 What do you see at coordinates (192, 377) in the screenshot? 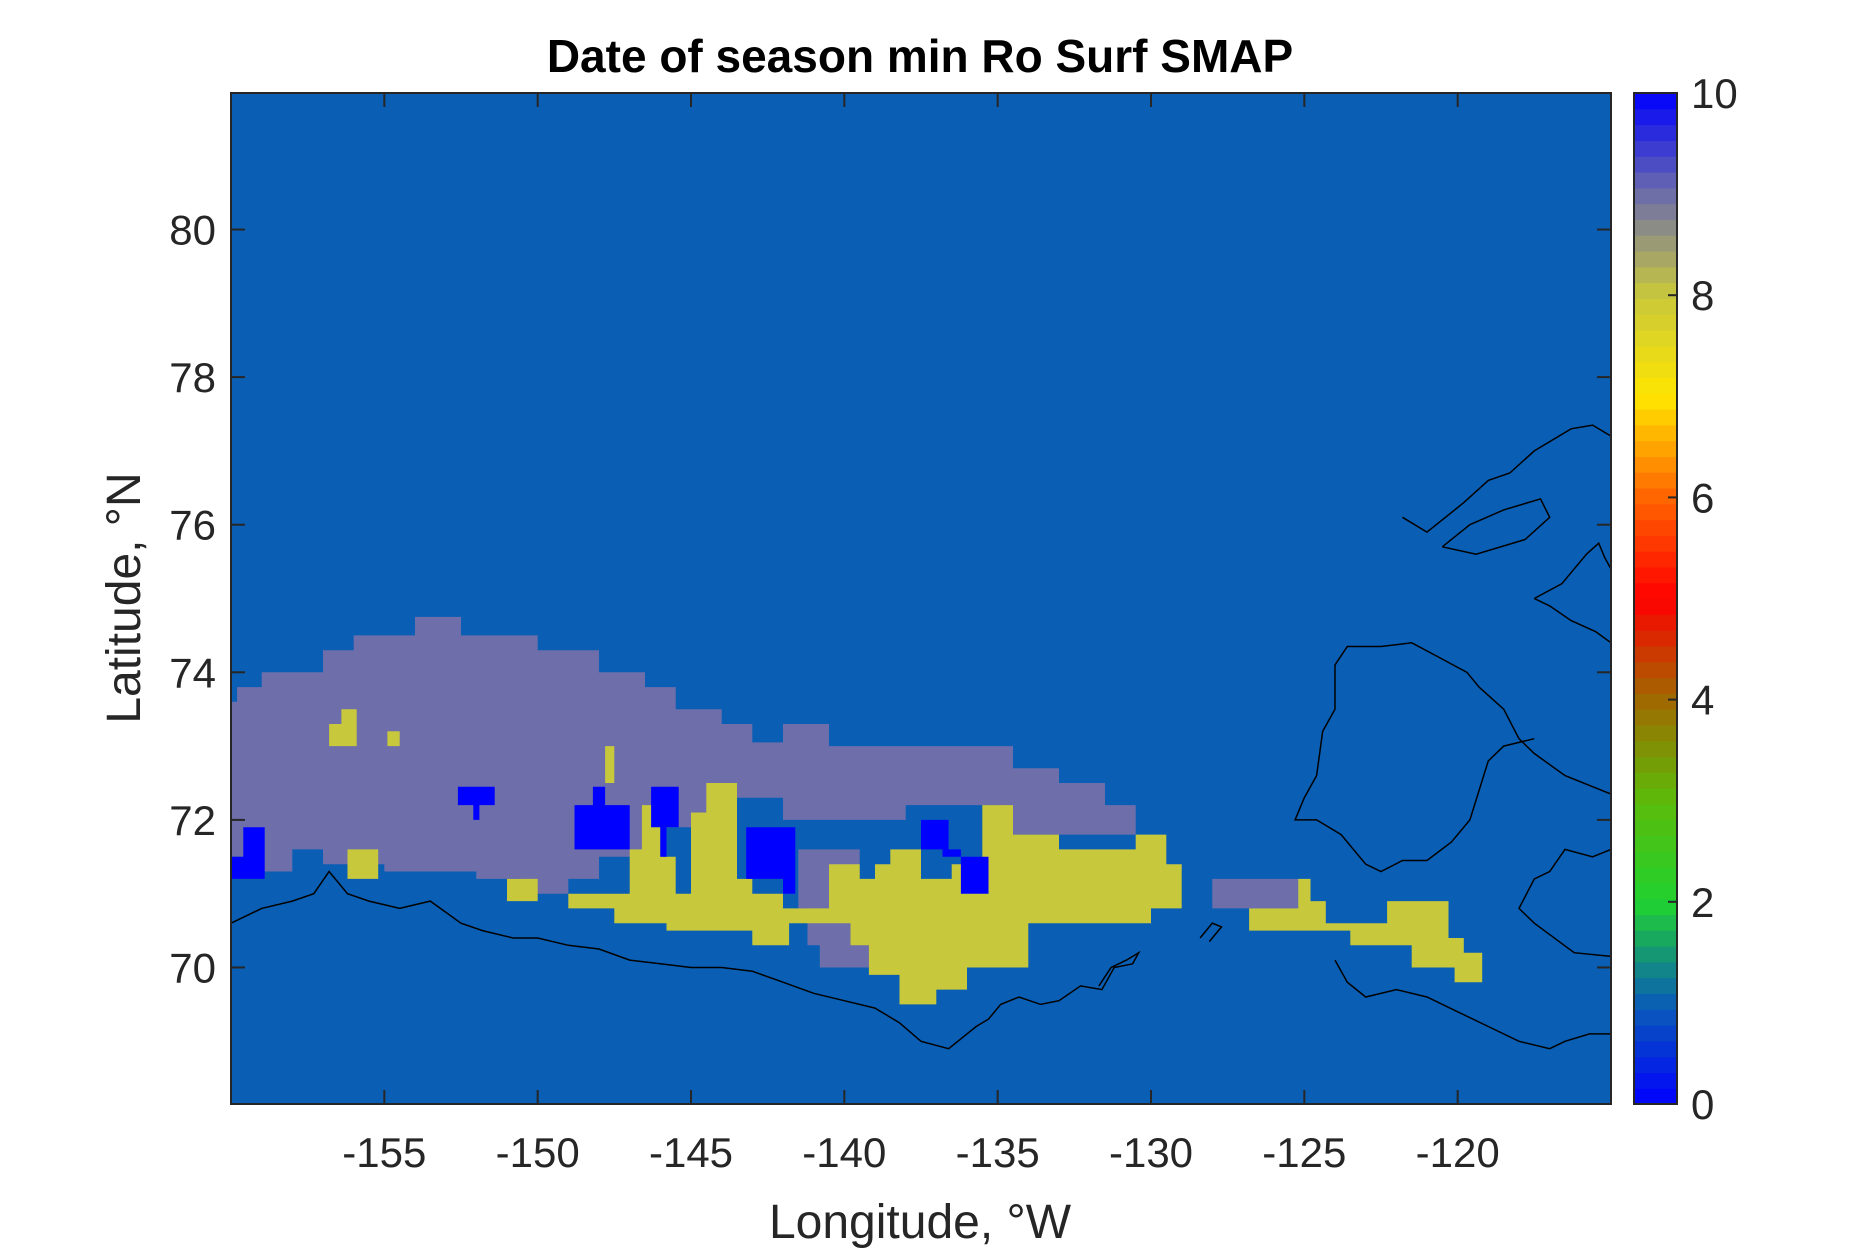
I see `y-tick-label: 78` at bounding box center [192, 377].